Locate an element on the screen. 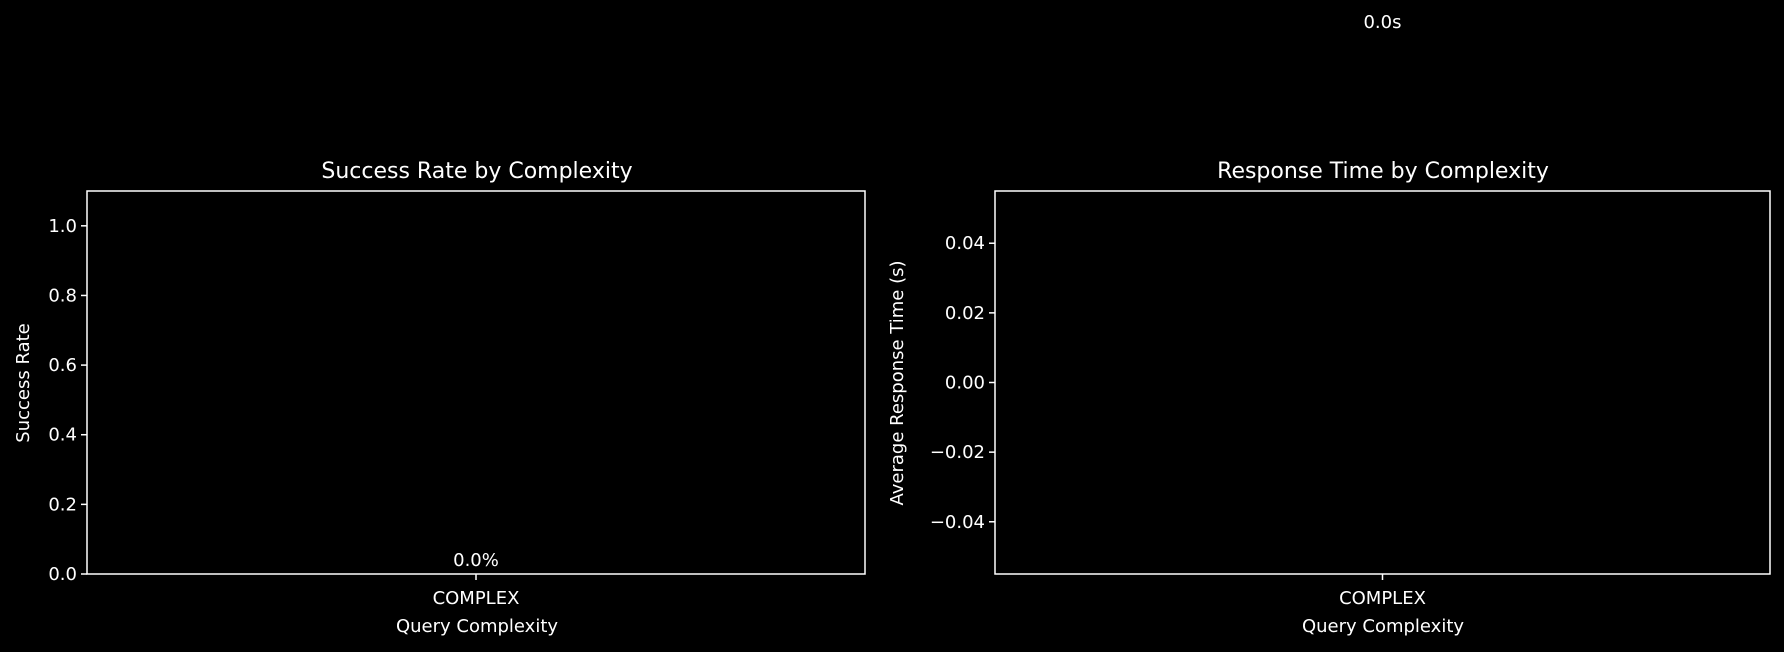 The width and height of the screenshot is (1784, 652). data-label: 0.0s is located at coordinates (1382, 22).